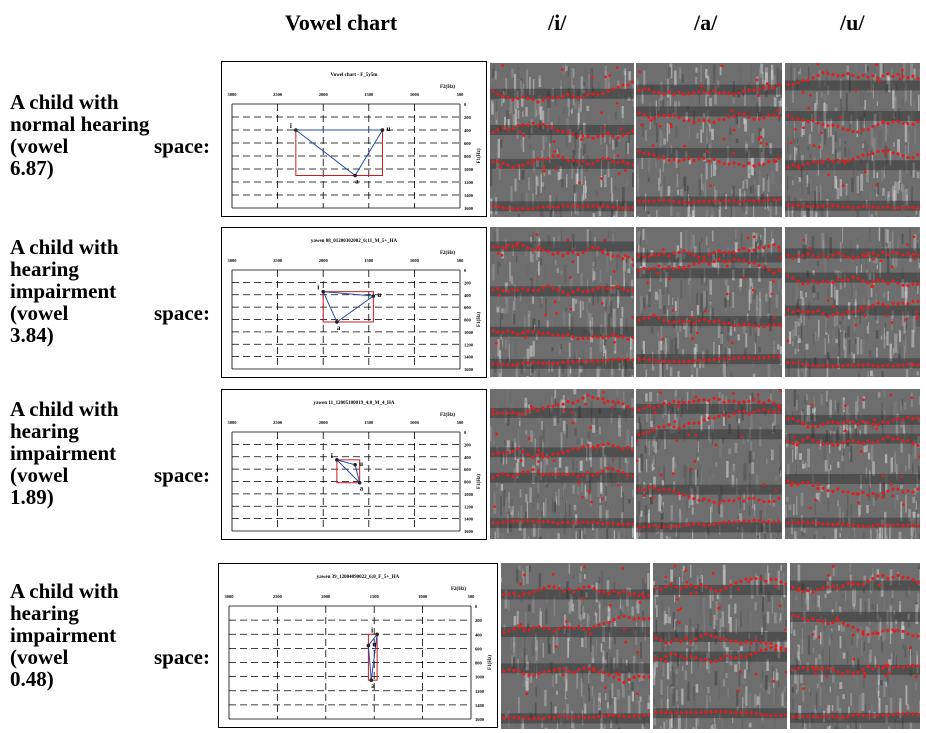 The width and height of the screenshot is (926, 733). What do you see at coordinates (337, 322) in the screenshot?
I see `vowel-point-a` at bounding box center [337, 322].